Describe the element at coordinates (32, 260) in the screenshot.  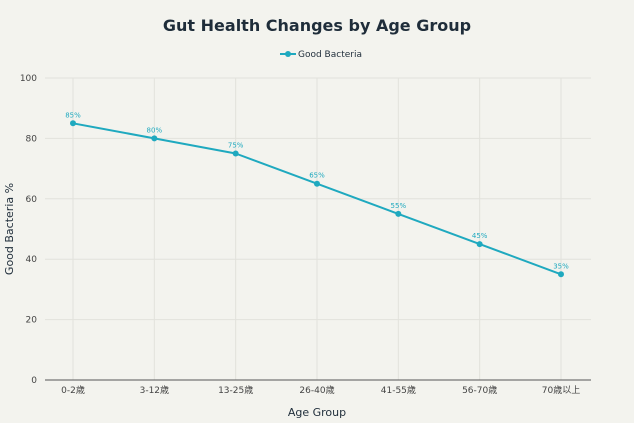
I see `y-tick-label: 40` at that location.